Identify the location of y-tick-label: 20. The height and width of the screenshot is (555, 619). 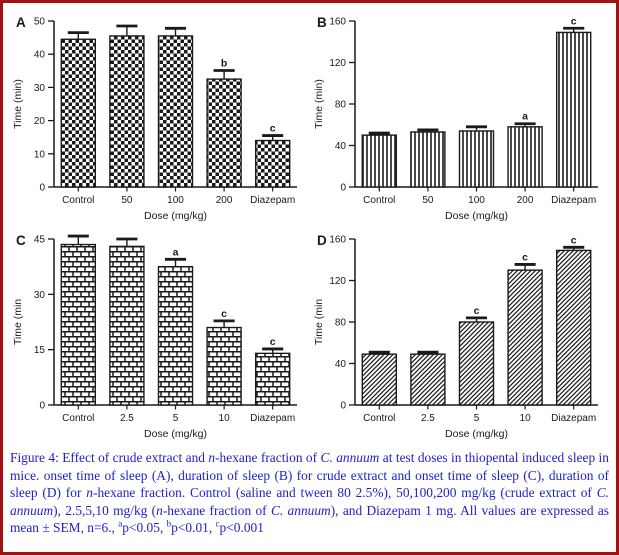
(40, 121).